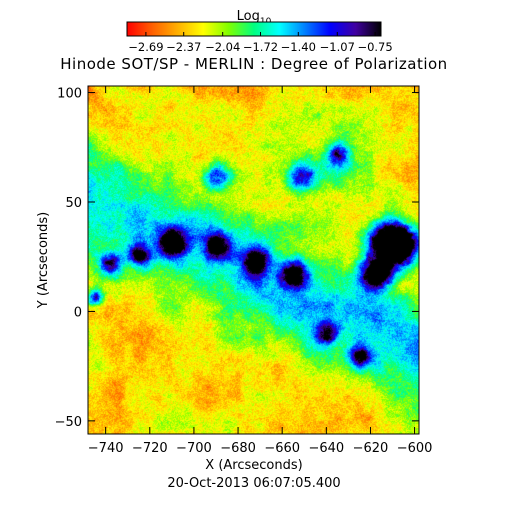 The width and height of the screenshot is (508, 512). What do you see at coordinates (73, 203) in the screenshot?
I see `y-tick-label: 50` at bounding box center [73, 203].